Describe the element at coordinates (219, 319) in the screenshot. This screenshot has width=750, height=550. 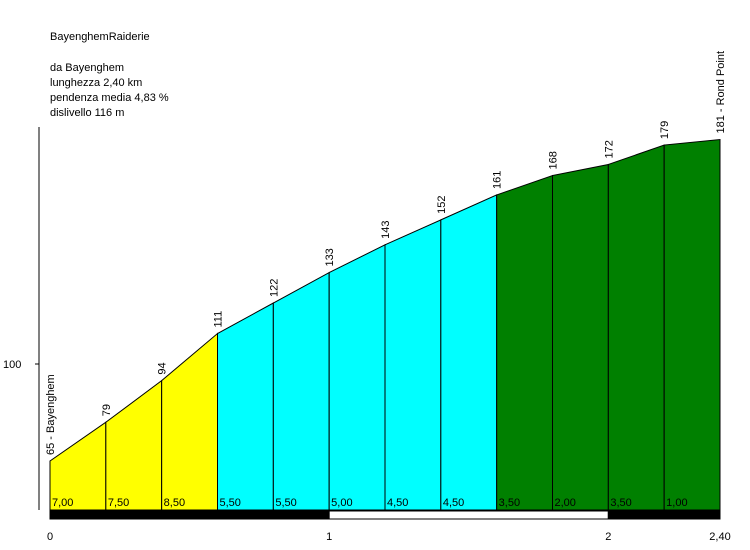
I see `elevation-label: 111` at that location.